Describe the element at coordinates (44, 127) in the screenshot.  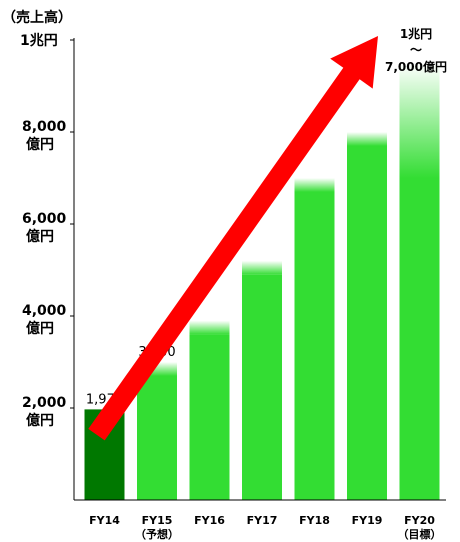
I see `y-tick-label: 8,000` at that location.